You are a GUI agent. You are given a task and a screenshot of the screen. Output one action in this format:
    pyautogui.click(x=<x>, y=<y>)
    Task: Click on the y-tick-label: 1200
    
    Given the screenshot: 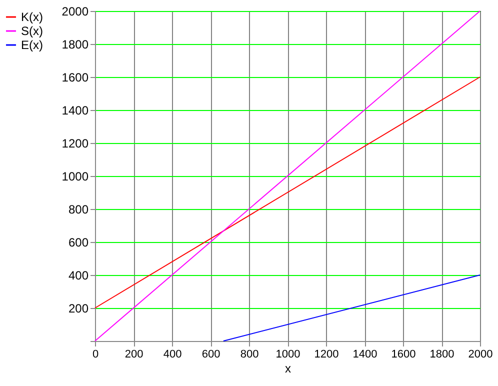 What is the action you would take?
    pyautogui.click(x=75, y=143)
    